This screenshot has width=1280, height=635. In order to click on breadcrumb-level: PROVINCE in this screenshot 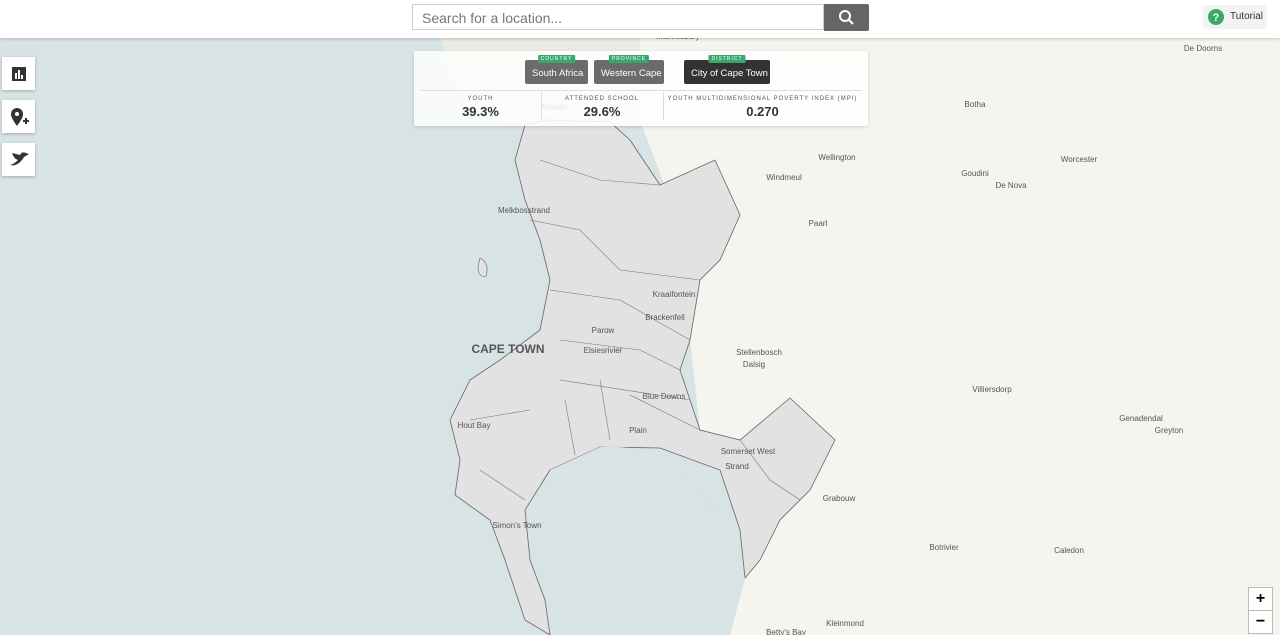, I will do `click(629, 59)`.